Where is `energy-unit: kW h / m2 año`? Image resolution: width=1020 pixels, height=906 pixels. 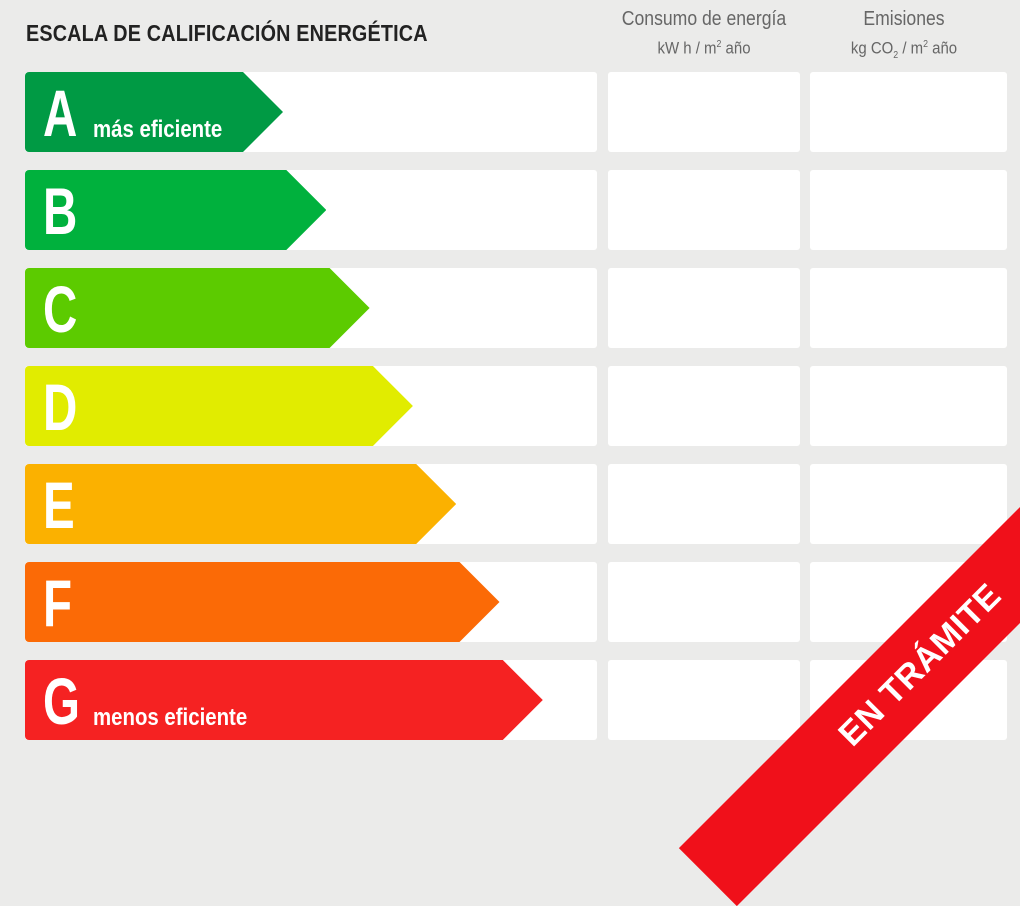
energy-unit: kW h / m2 año is located at coordinates (704, 48).